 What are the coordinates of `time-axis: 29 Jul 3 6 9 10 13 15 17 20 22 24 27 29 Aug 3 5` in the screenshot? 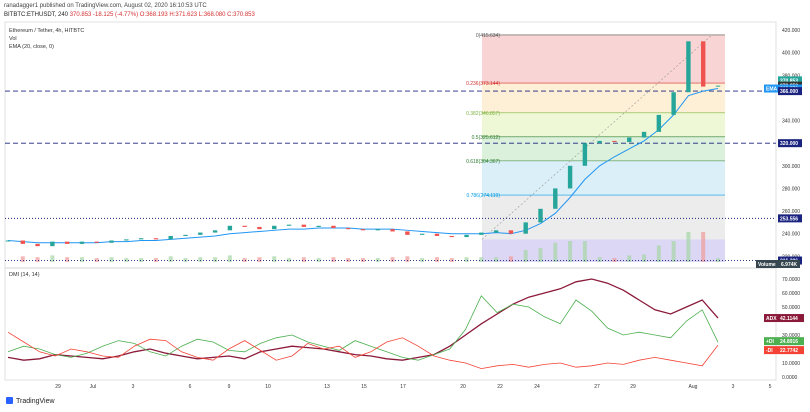 It's located at (413, 387).